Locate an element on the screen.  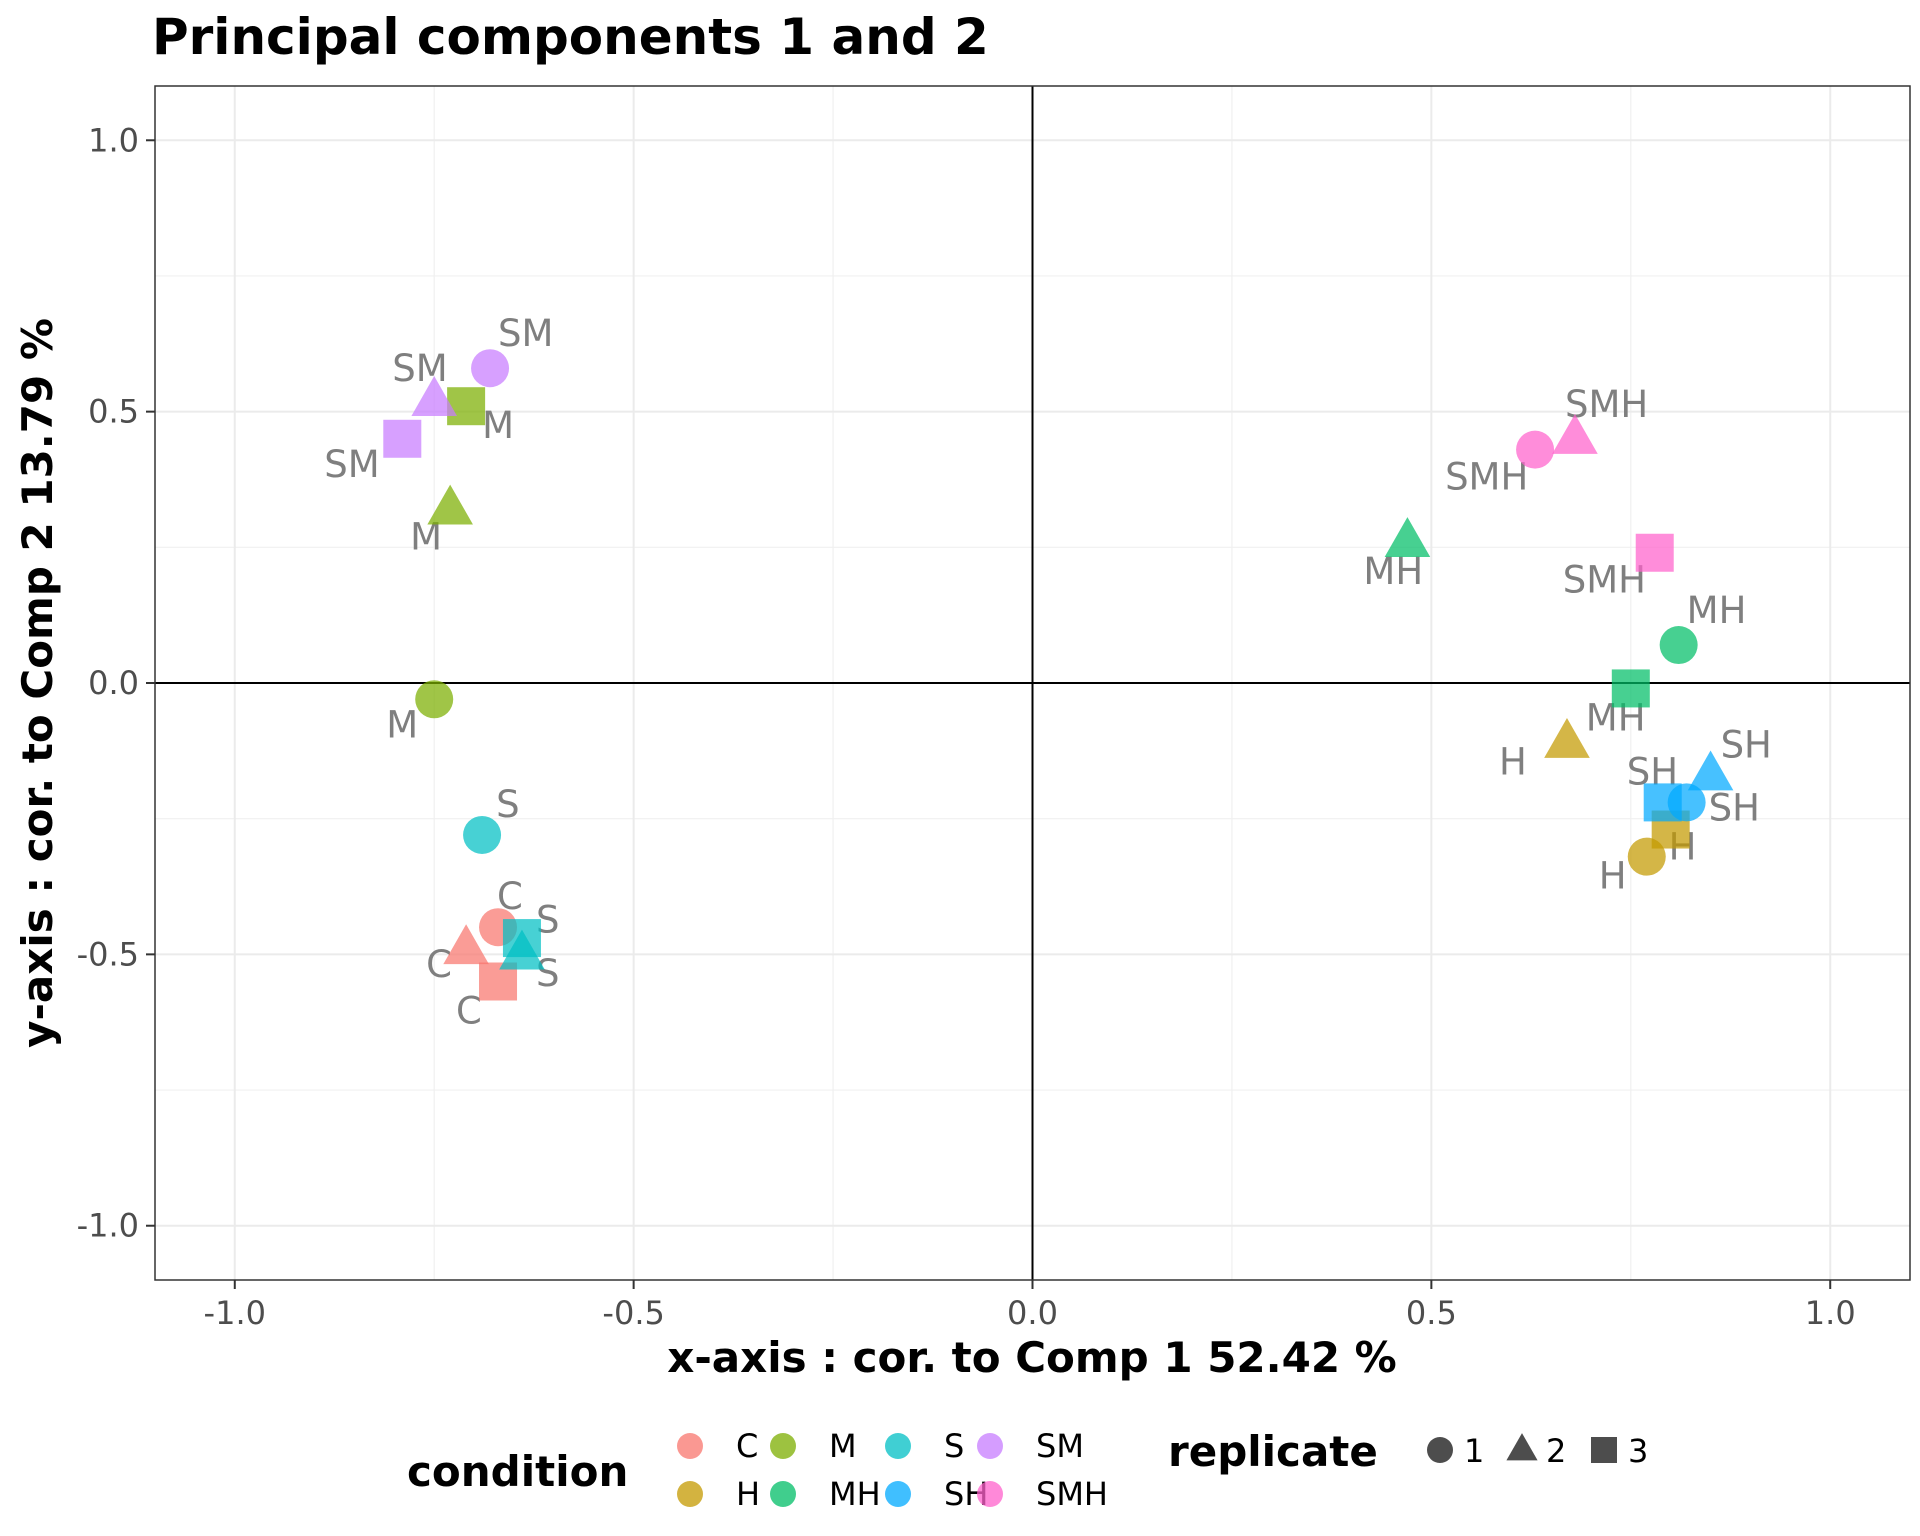
x-axis-ticks: -1.0 -0.5 0.0 0.5 1.0 is located at coordinates (1030, 1306).